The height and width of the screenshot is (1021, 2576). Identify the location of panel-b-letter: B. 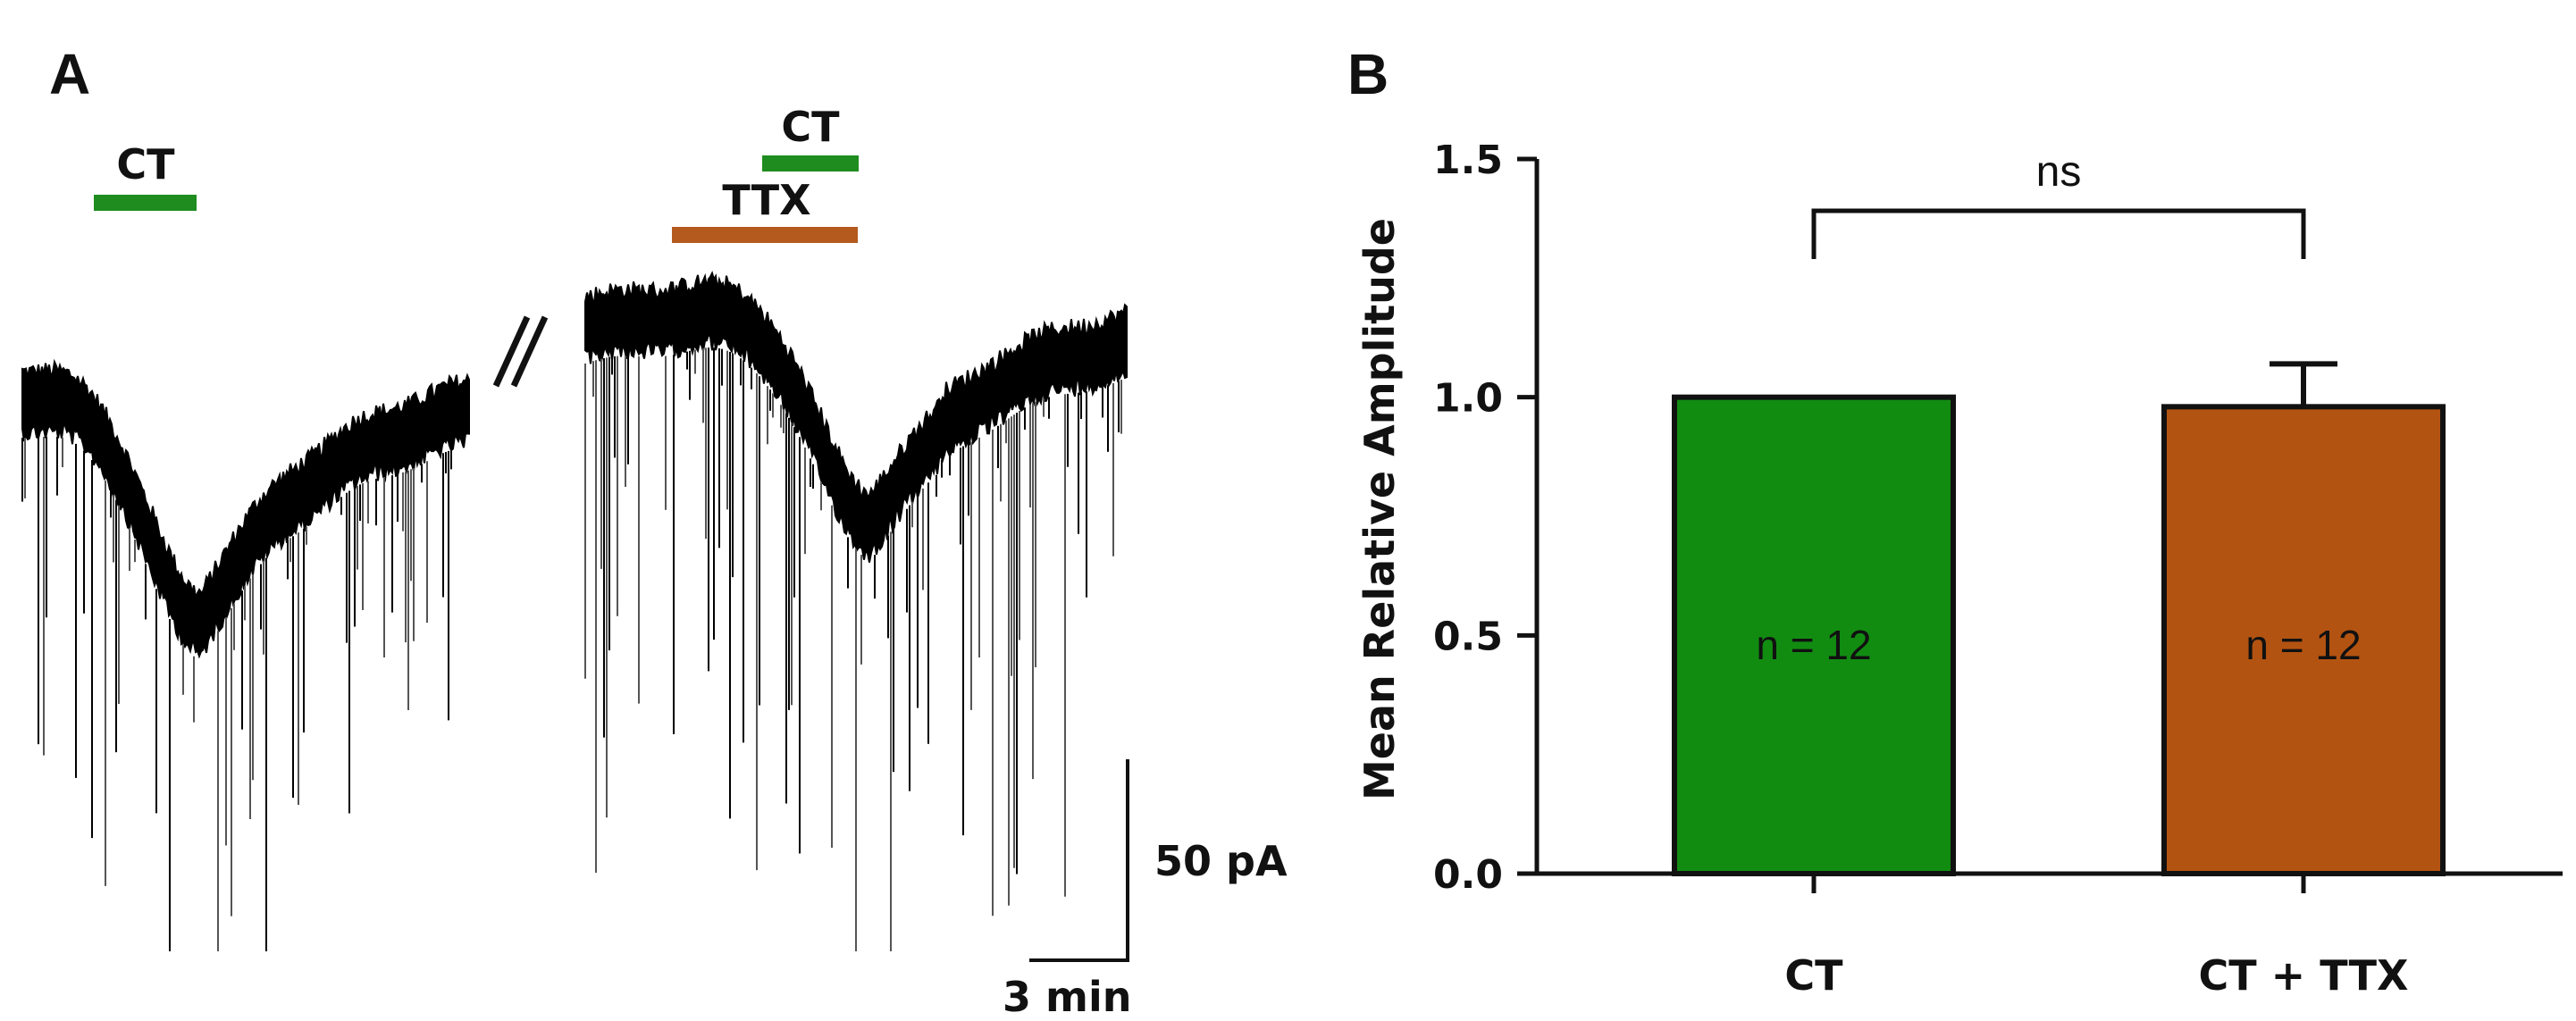
(1368, 74).